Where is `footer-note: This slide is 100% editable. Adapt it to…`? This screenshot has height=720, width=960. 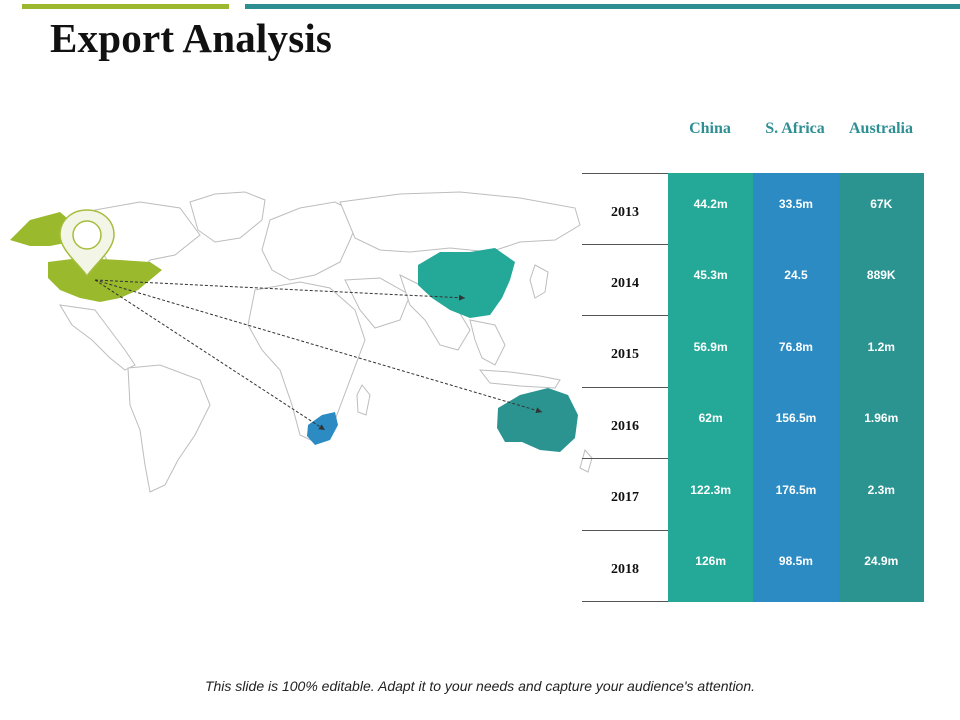
footer-note: This slide is 100% editable. Adapt it to… is located at coordinates (480, 686).